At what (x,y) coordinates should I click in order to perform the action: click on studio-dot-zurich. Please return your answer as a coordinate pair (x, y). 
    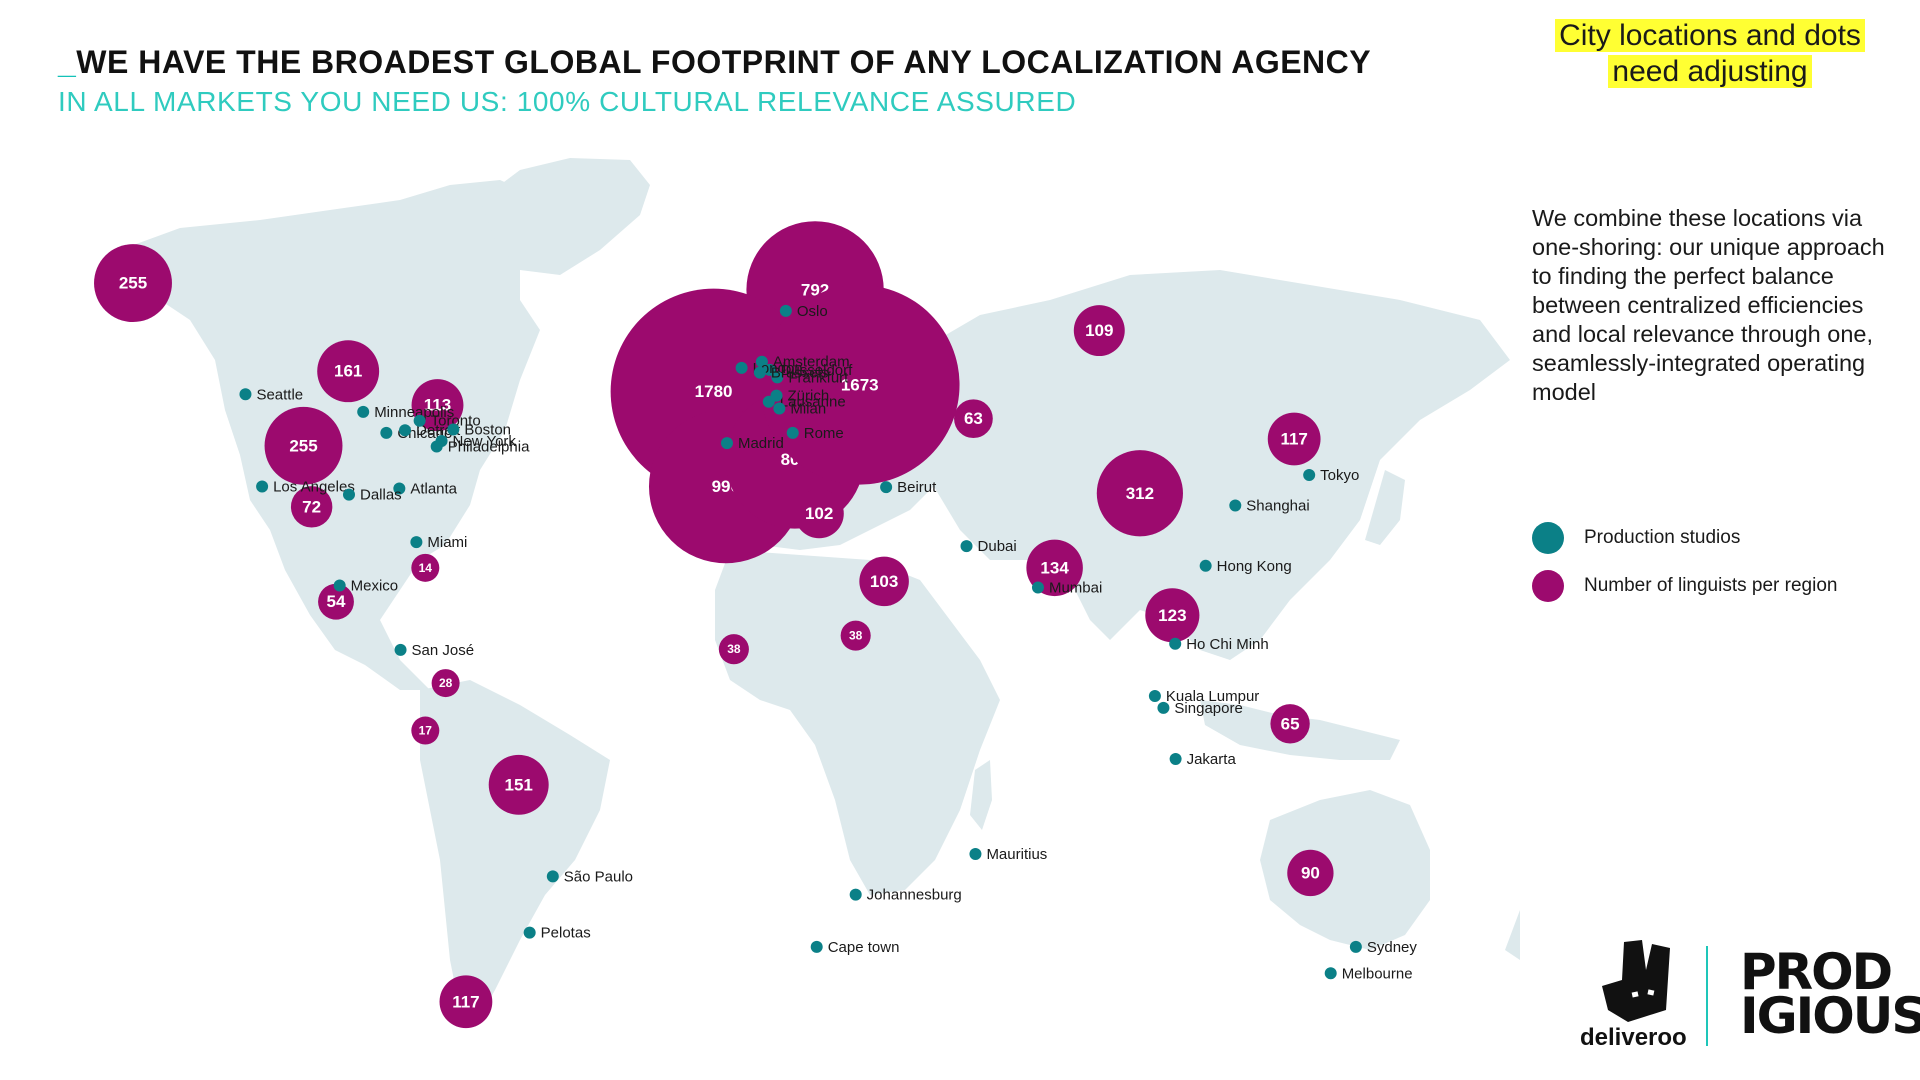
    Looking at the image, I should click on (776, 395).